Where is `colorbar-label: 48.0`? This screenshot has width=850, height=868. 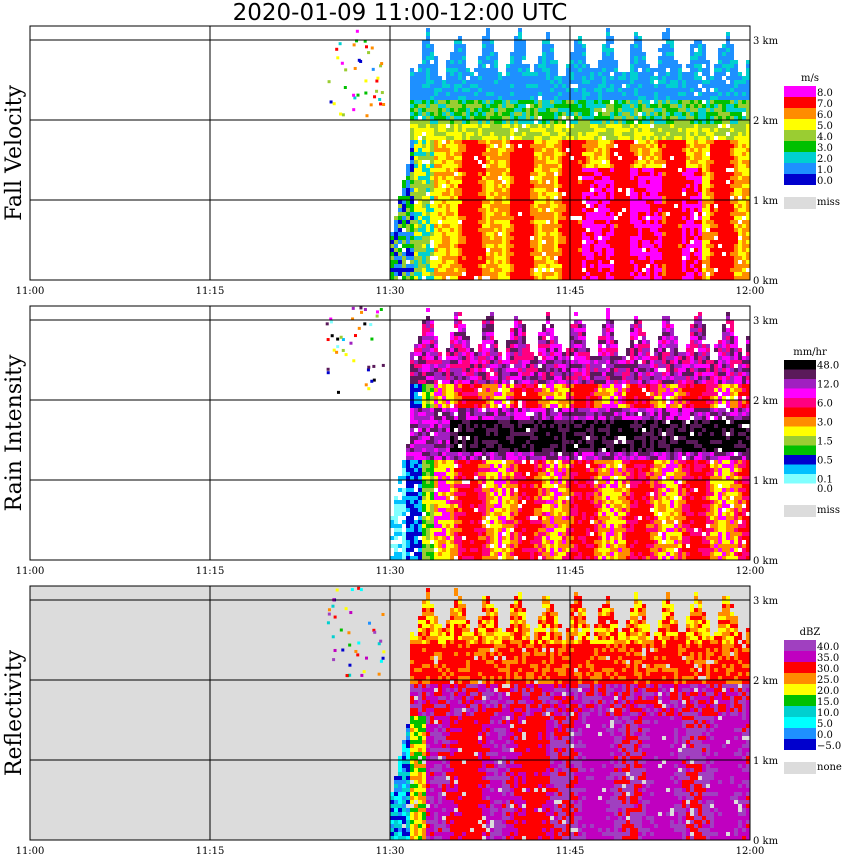 colorbar-label: 48.0 is located at coordinates (828, 366).